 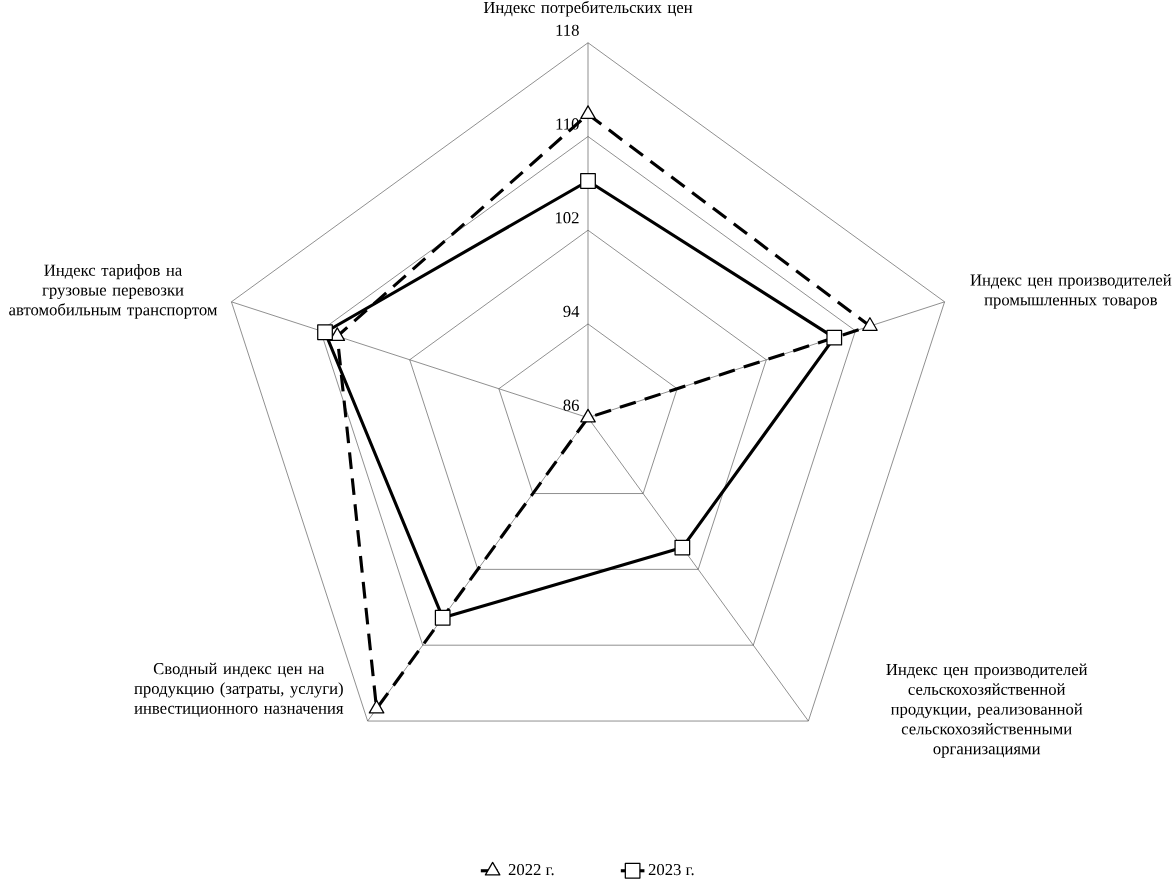 I want to click on spoke-label: Индекс тарифов на грузовые перевозки автомобильным транспортом, so click(x=113, y=291).